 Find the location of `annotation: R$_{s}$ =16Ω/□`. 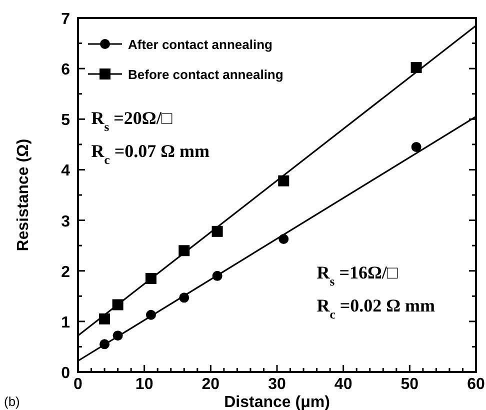

annotation: R$_{s}$ =16Ω/□ is located at coordinates (357, 275).